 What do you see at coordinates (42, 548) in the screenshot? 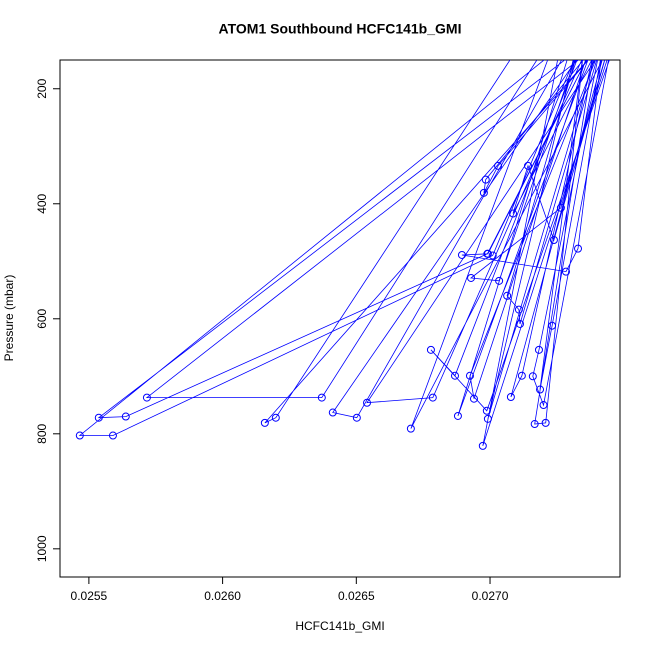
I see `y-tick-label: 1000` at bounding box center [42, 548].